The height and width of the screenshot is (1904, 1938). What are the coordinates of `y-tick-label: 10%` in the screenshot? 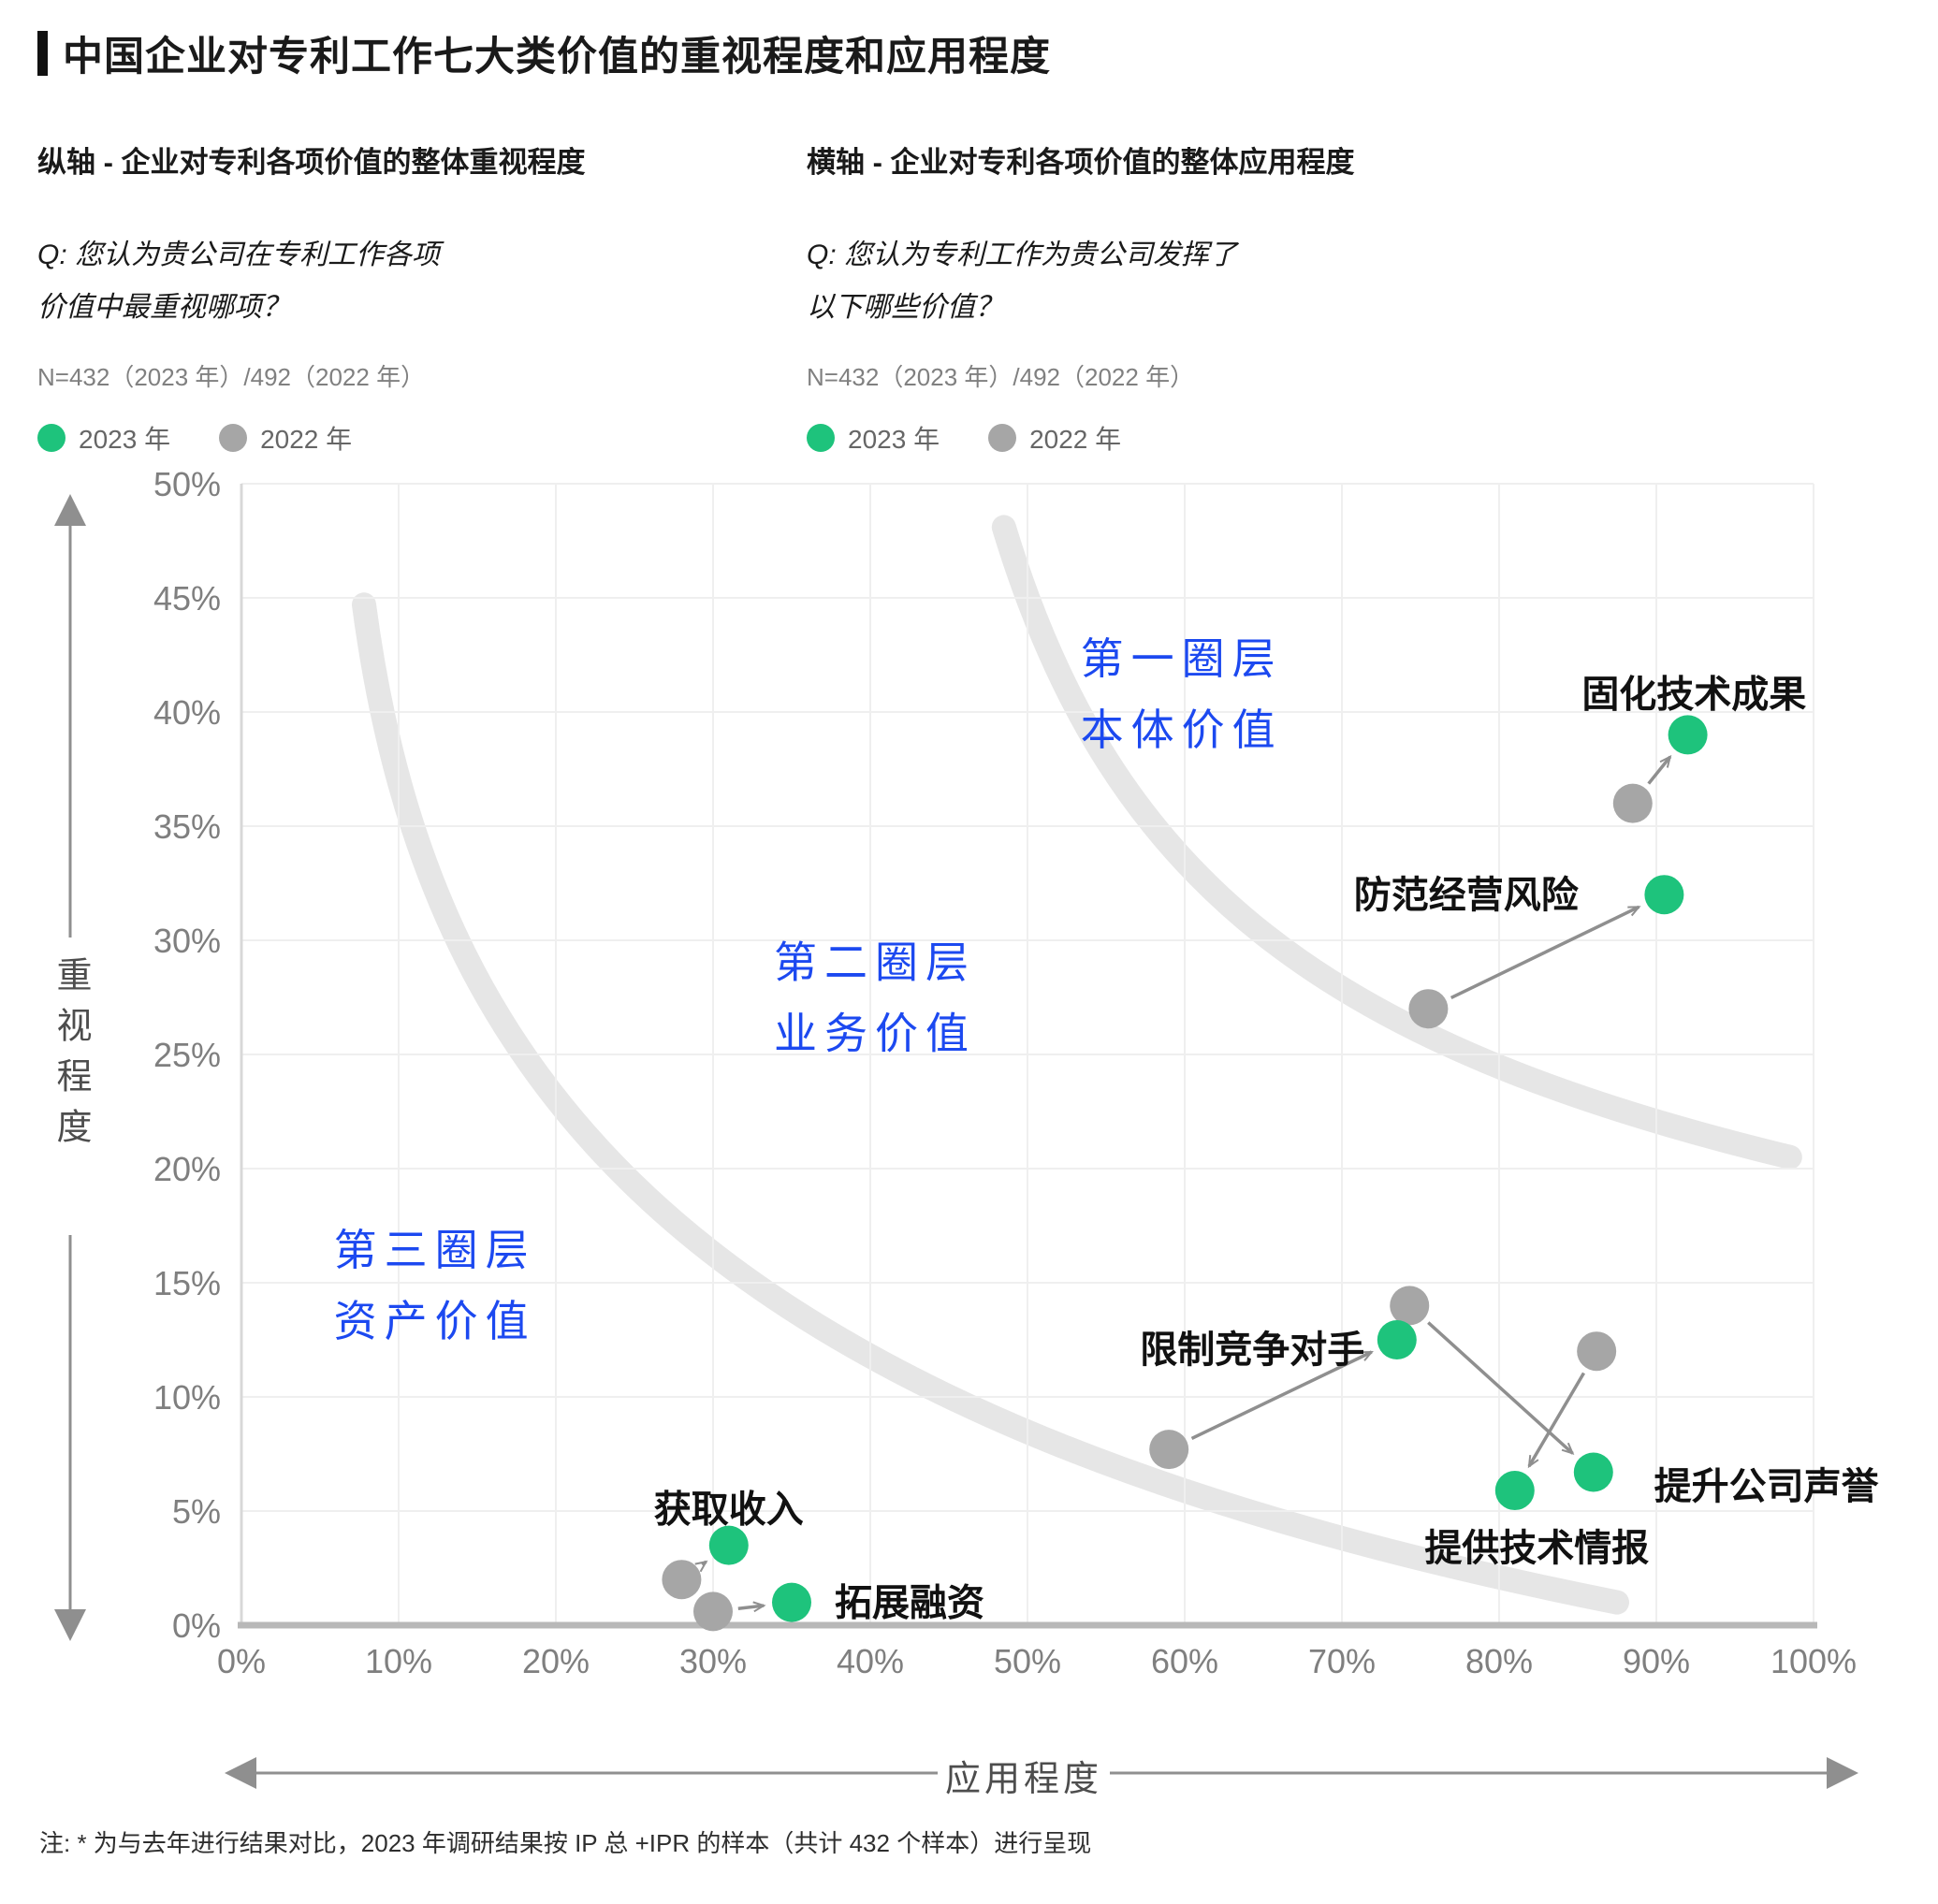 It's located at (187, 1397).